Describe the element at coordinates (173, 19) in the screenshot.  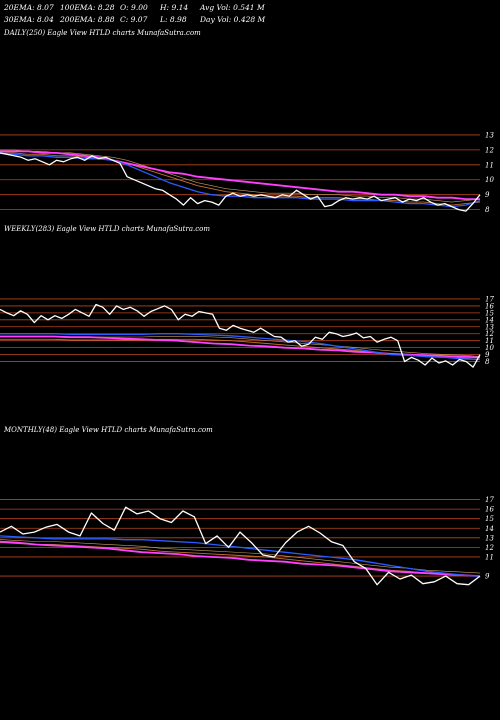
I see `low-label: L: 8.98` at that location.